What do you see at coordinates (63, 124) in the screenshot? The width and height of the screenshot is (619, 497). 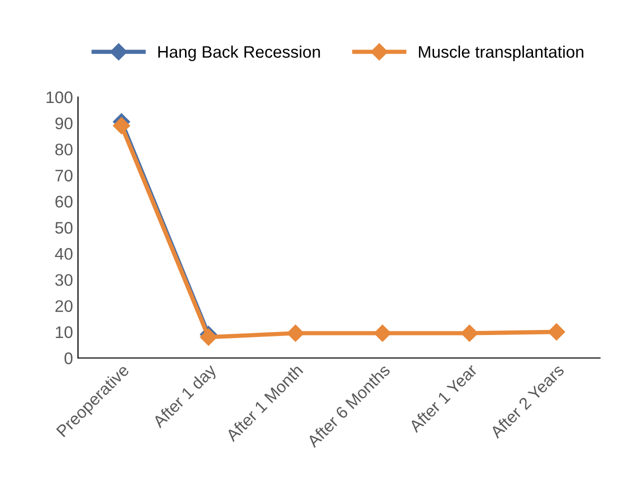 I see `y-tick-label: 90` at bounding box center [63, 124].